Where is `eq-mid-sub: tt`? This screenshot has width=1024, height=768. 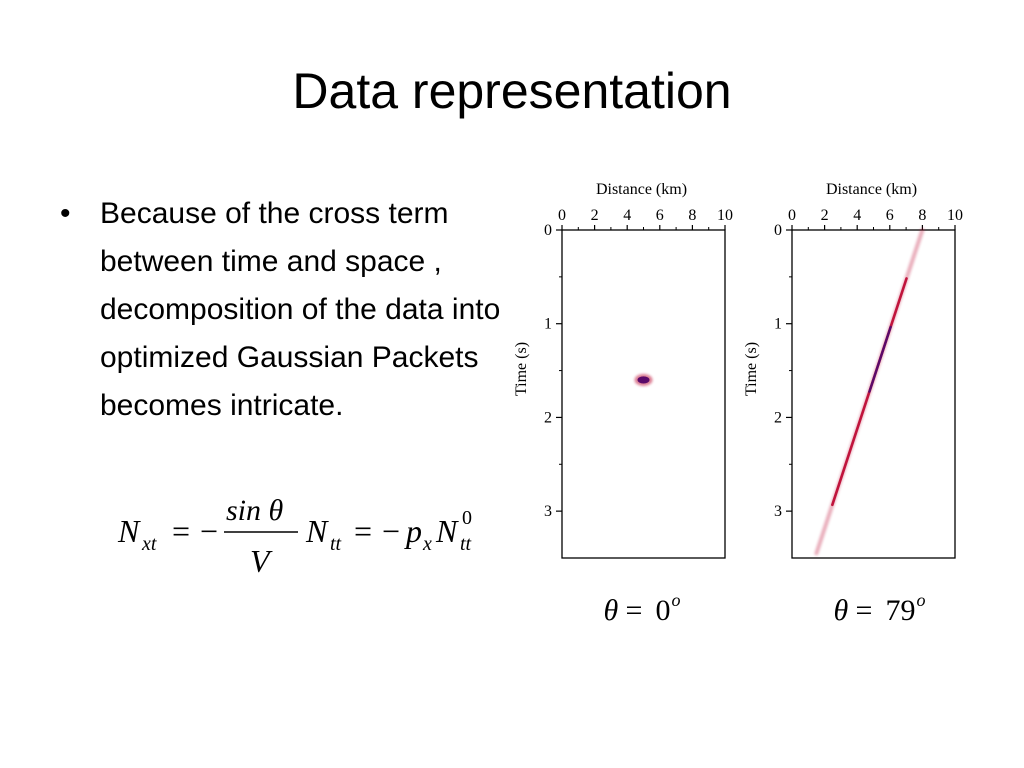 eq-mid-sub: tt is located at coordinates (336, 544).